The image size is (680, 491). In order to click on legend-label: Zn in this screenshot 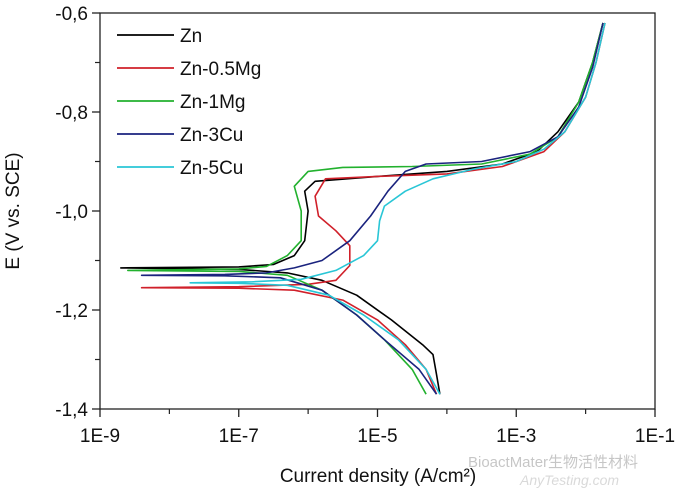, I will do `click(191, 36)`.